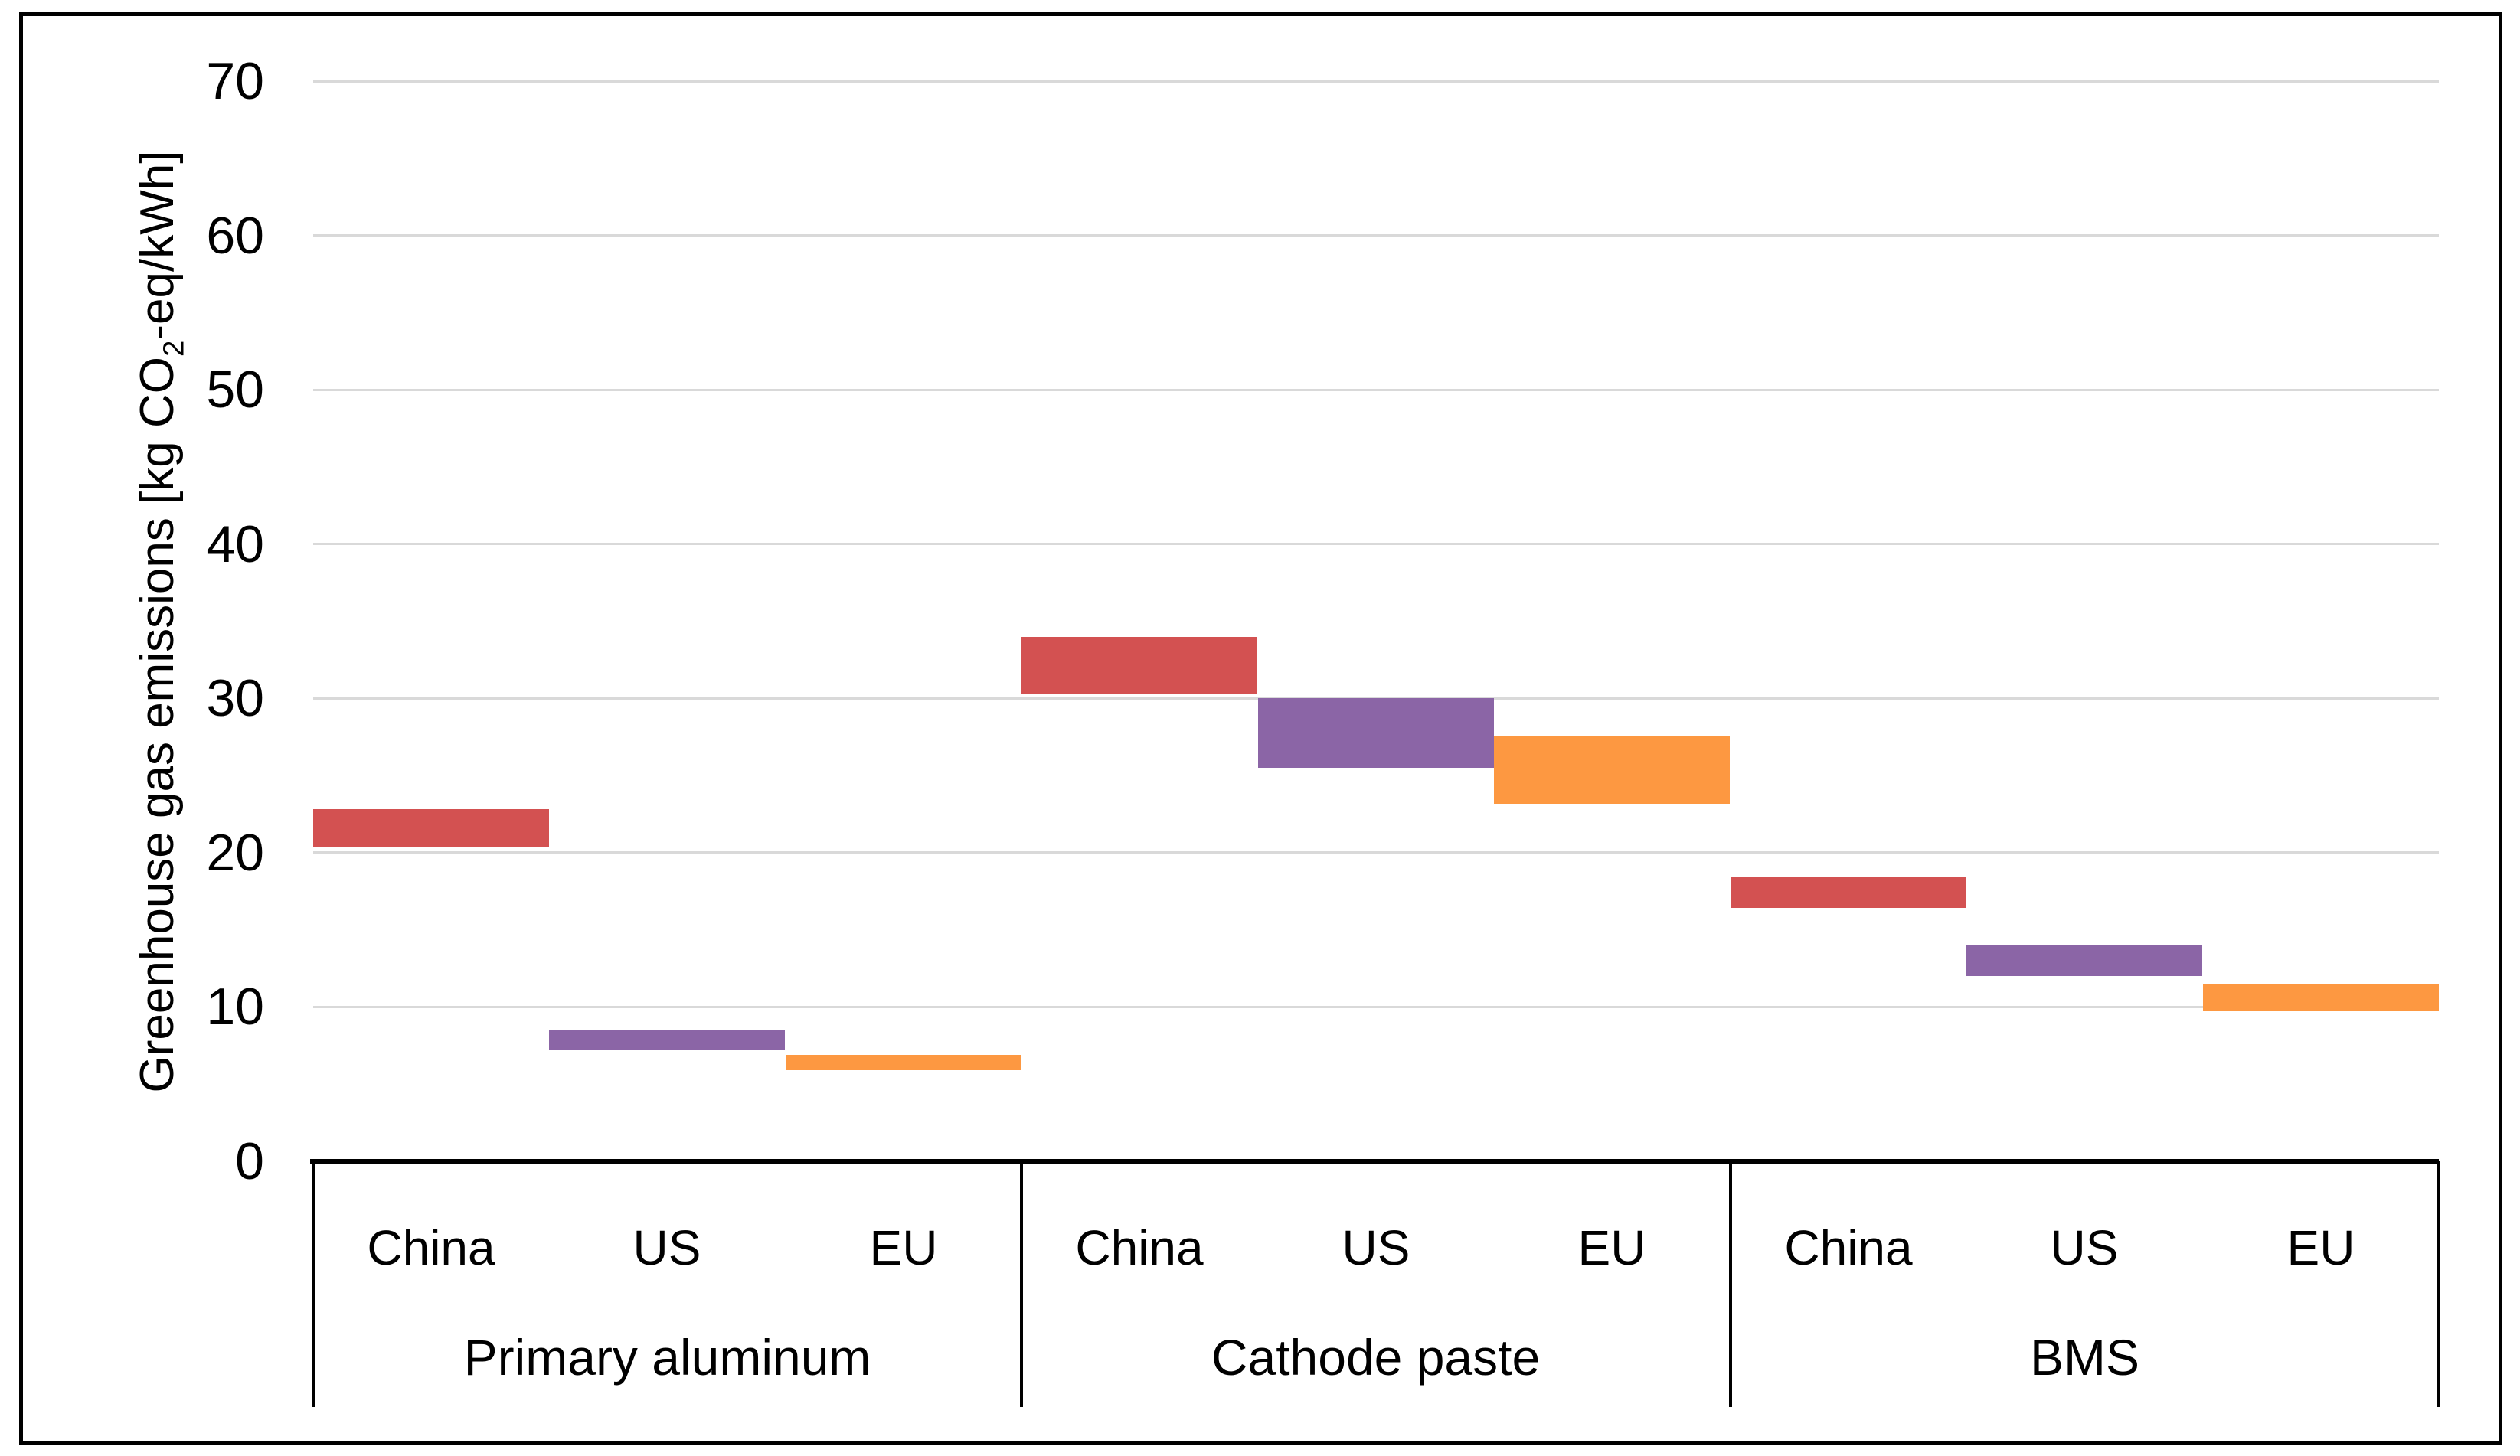 Image resolution: width=2520 pixels, height=1456 pixels. I want to click on x-category-label-cathode-paste-eu: EU, so click(1611, 1247).